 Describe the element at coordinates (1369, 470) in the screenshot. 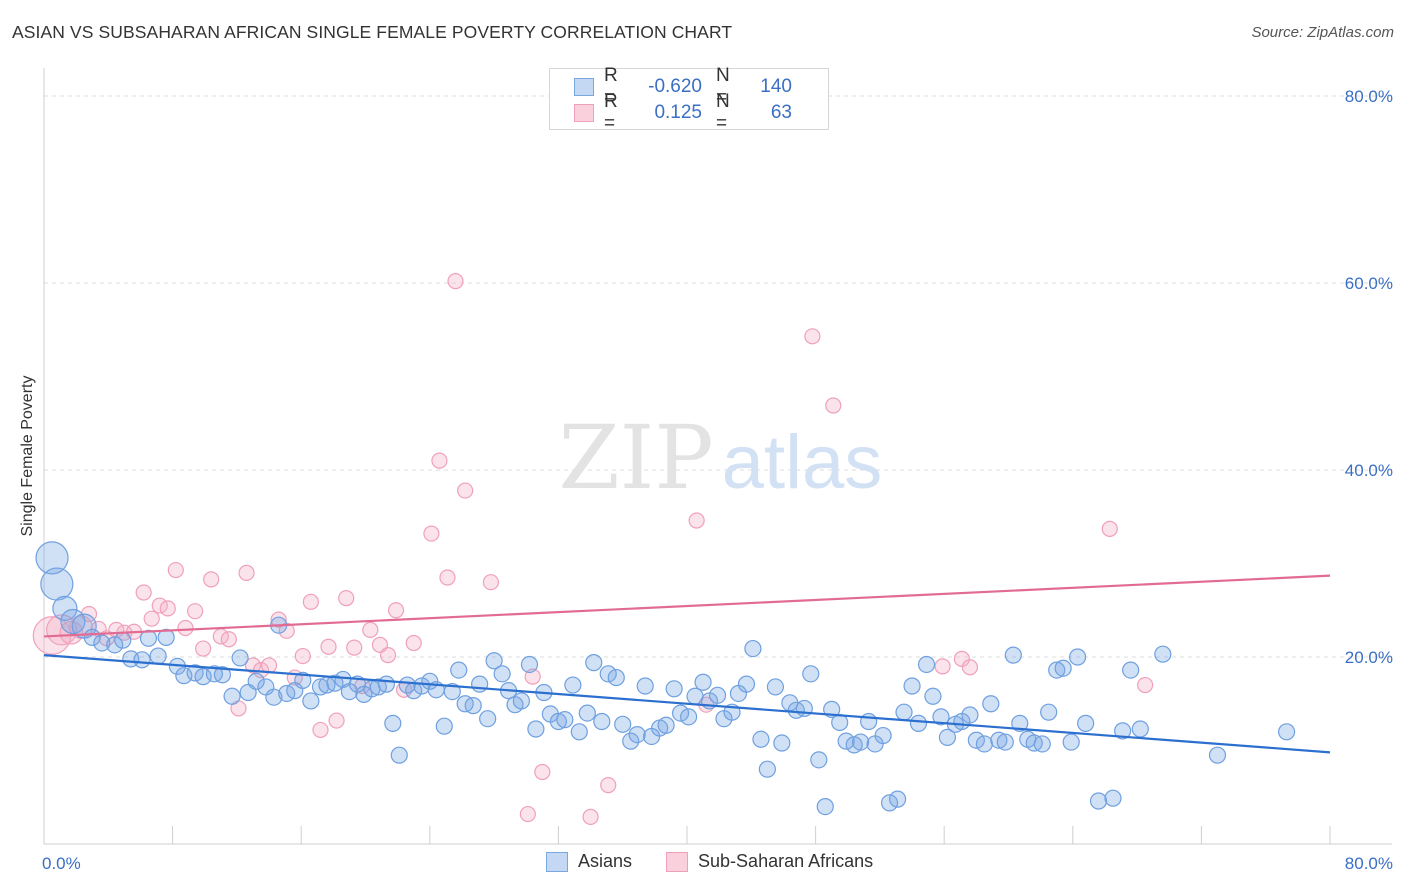

I see `y-tick-label: 40.0%` at that location.